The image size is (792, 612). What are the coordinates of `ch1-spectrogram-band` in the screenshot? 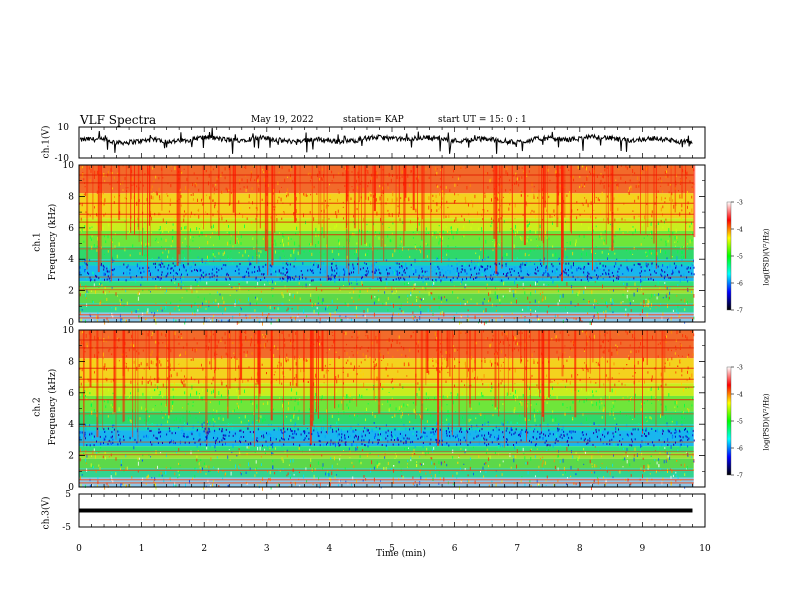 It's located at (386, 253).